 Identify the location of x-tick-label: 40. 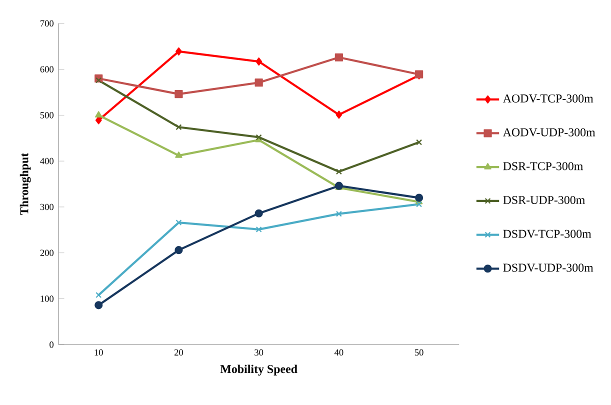
(339, 352).